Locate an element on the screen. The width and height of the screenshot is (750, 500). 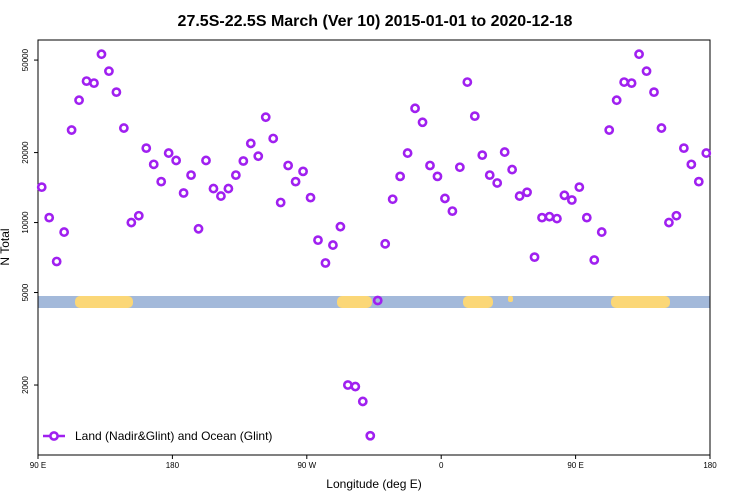
y-tick-label: 5000 is located at coordinates (25, 292).